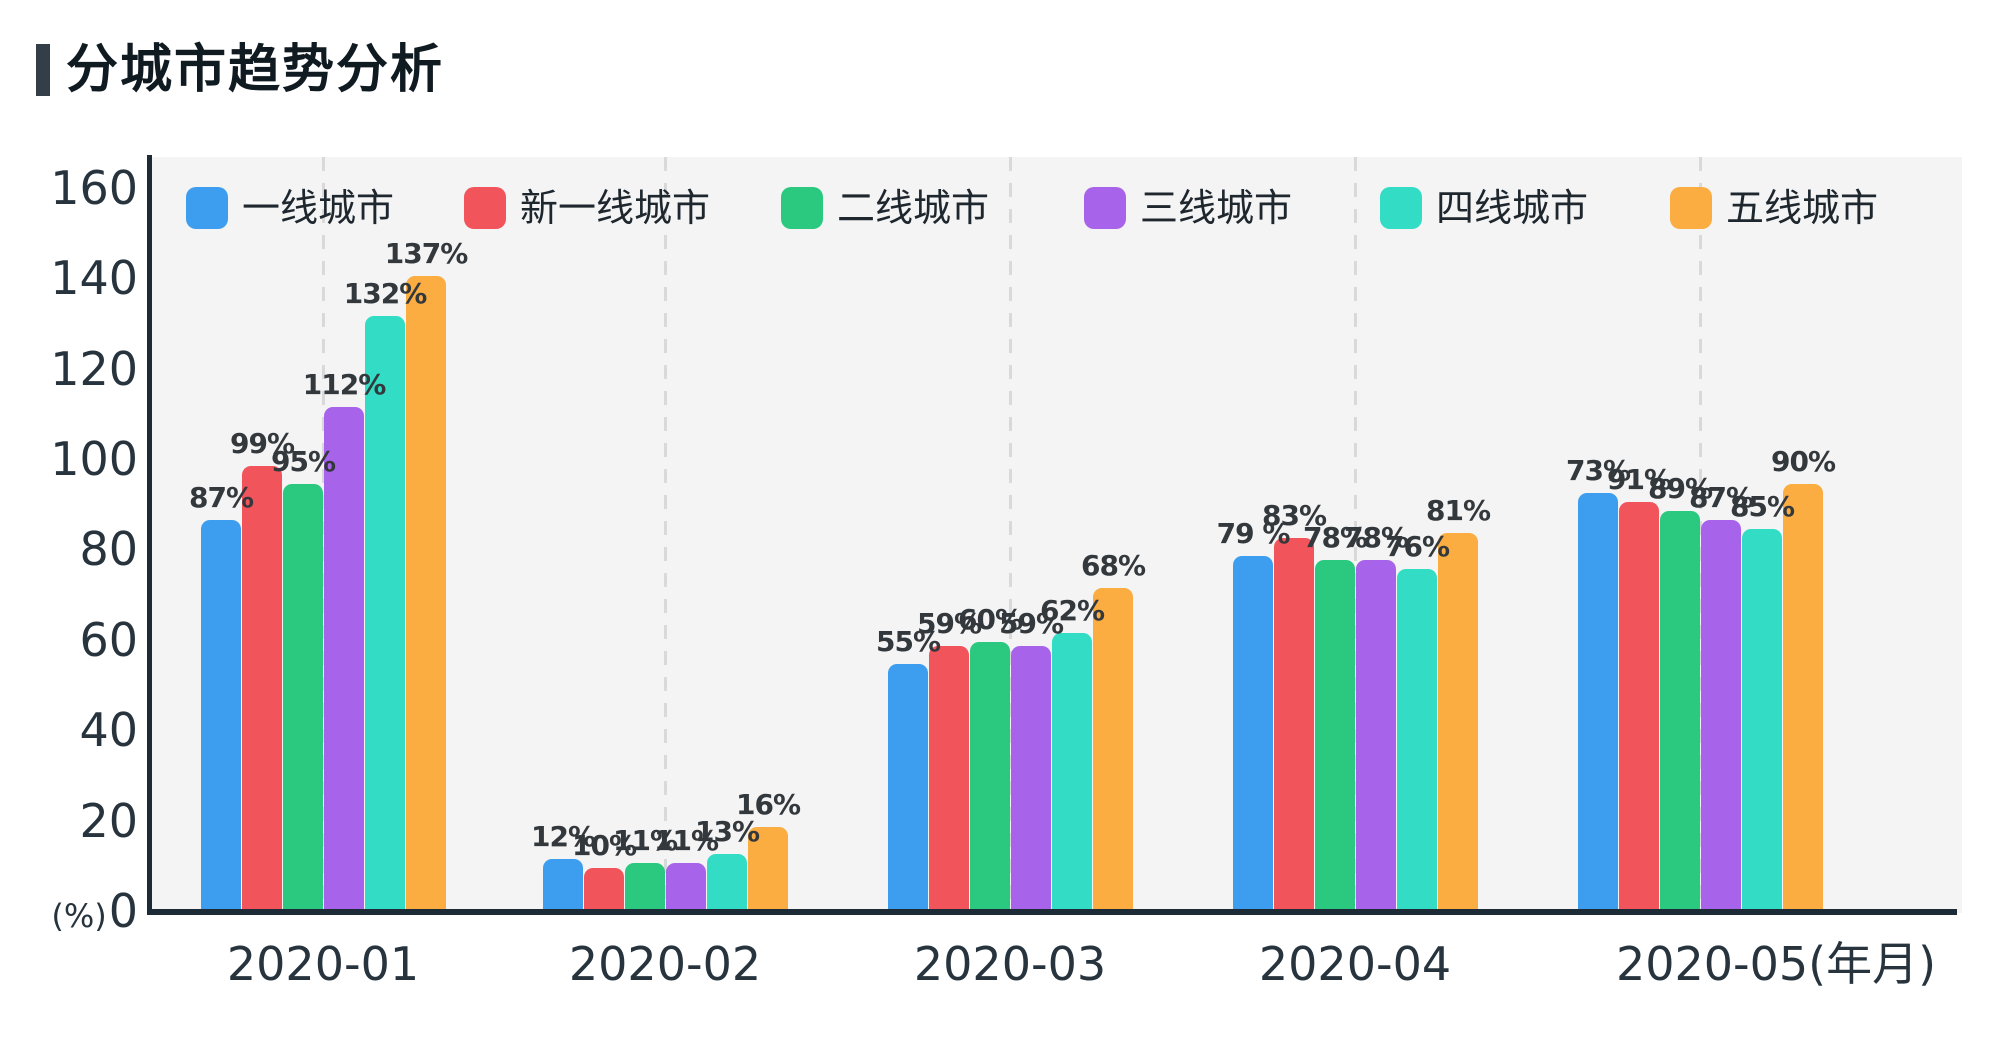  Describe the element at coordinates (385, 614) in the screenshot. I see `bar-四线城市-2020-01` at that location.